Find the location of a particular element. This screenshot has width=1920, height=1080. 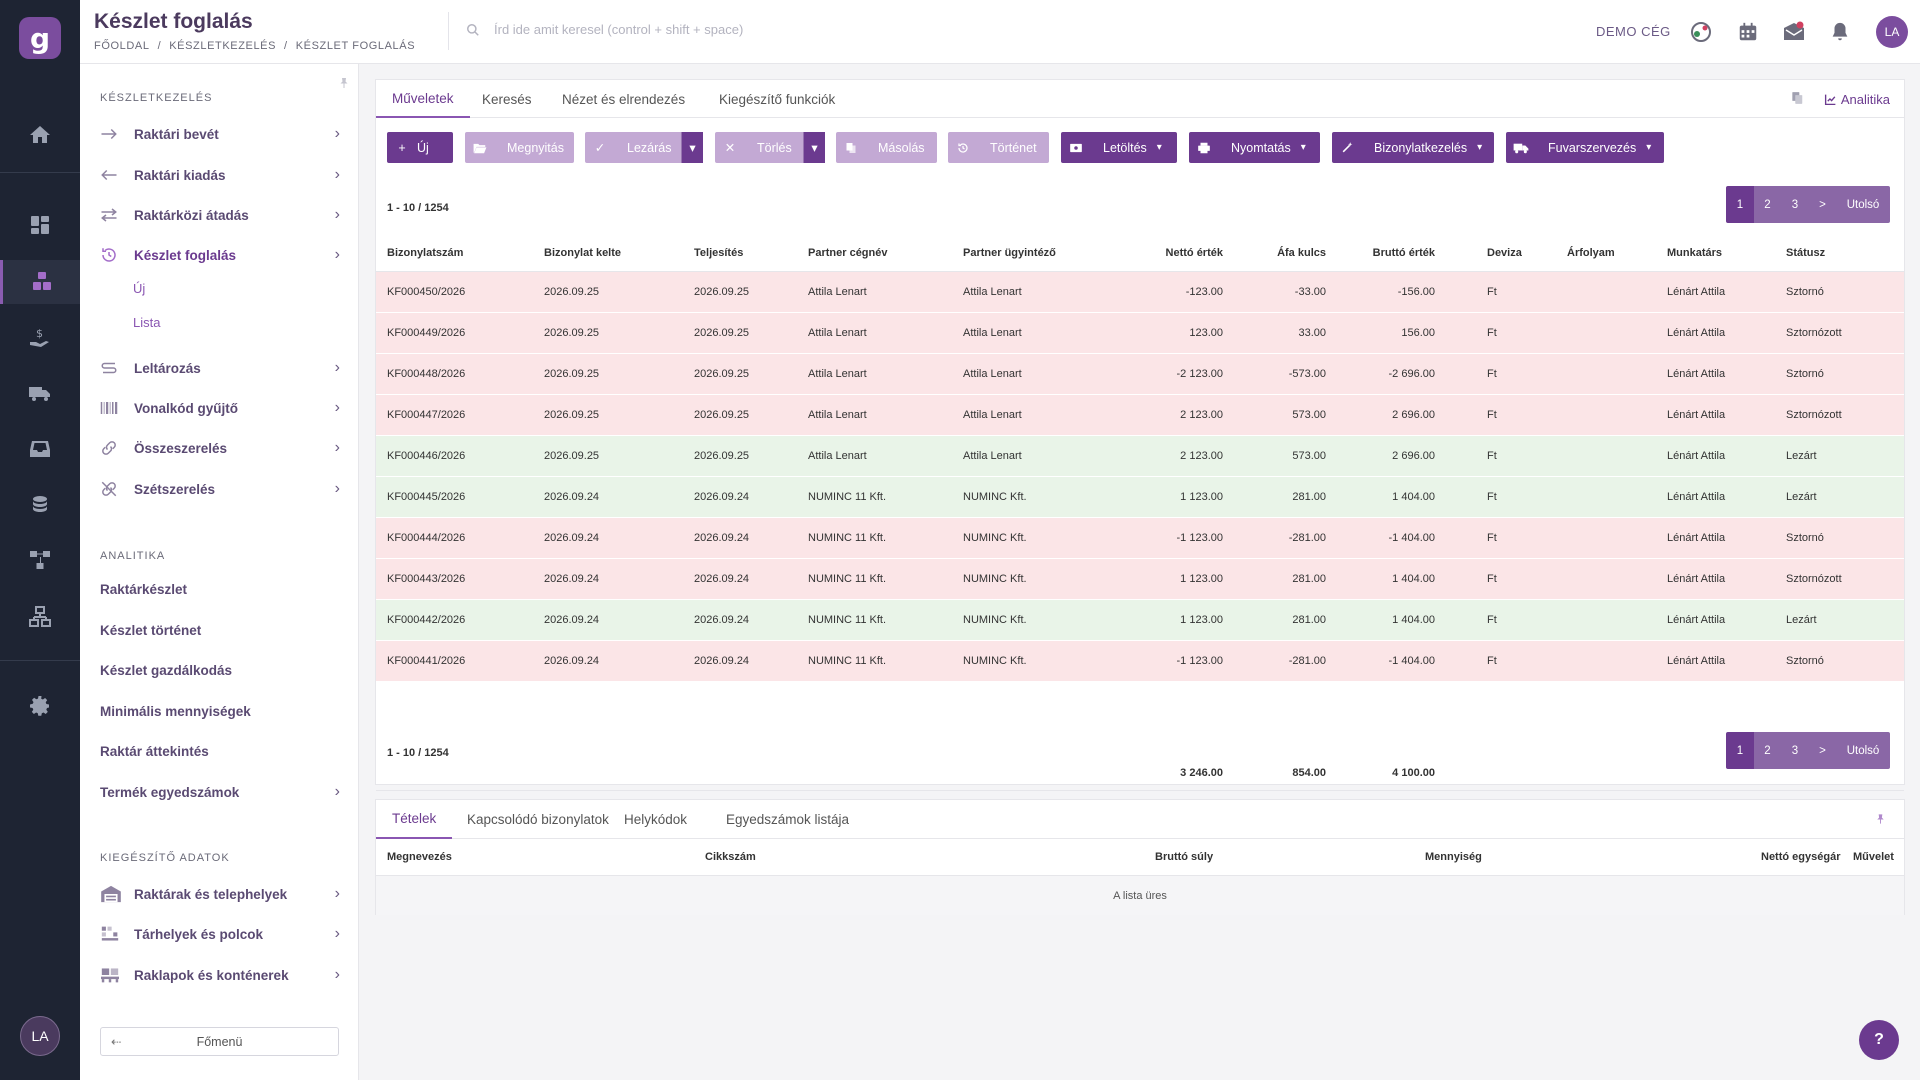

workflow-icon is located at coordinates (40, 560).